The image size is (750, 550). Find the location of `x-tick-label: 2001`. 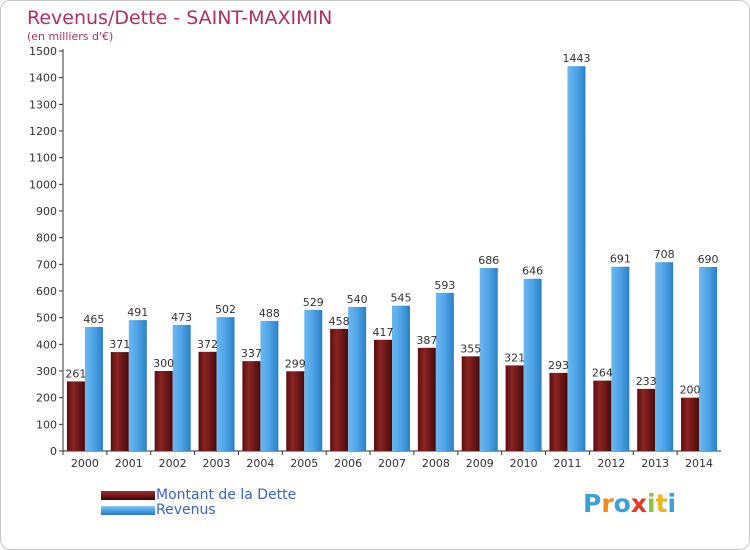

x-tick-label: 2001 is located at coordinates (129, 463).